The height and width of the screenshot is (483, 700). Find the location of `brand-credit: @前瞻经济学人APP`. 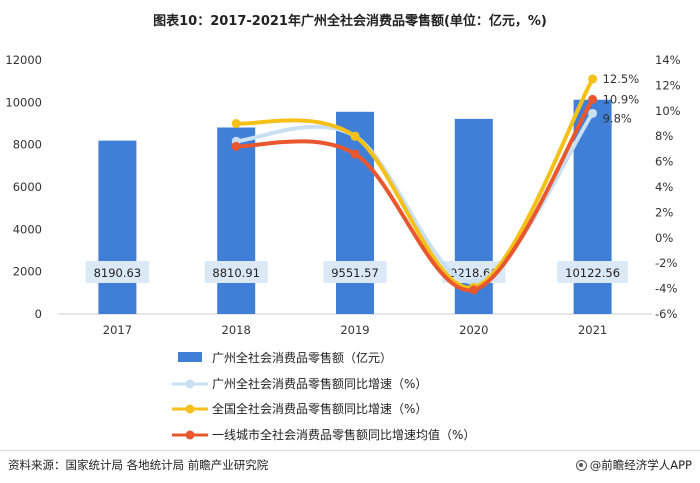

brand-credit: @前瞻经济学人APP is located at coordinates (633, 465).